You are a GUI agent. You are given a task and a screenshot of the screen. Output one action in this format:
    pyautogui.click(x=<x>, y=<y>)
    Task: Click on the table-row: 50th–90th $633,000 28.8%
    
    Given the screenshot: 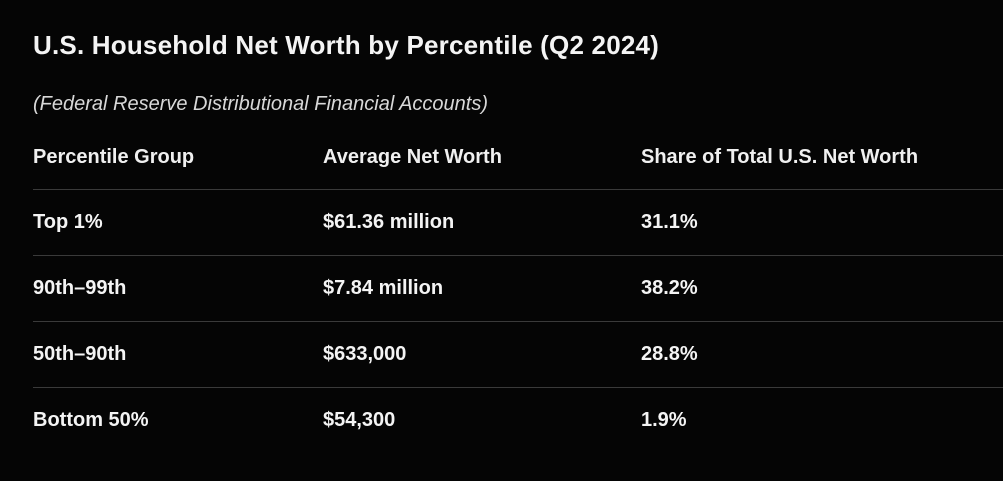 What is the action you would take?
    pyautogui.click(x=518, y=354)
    